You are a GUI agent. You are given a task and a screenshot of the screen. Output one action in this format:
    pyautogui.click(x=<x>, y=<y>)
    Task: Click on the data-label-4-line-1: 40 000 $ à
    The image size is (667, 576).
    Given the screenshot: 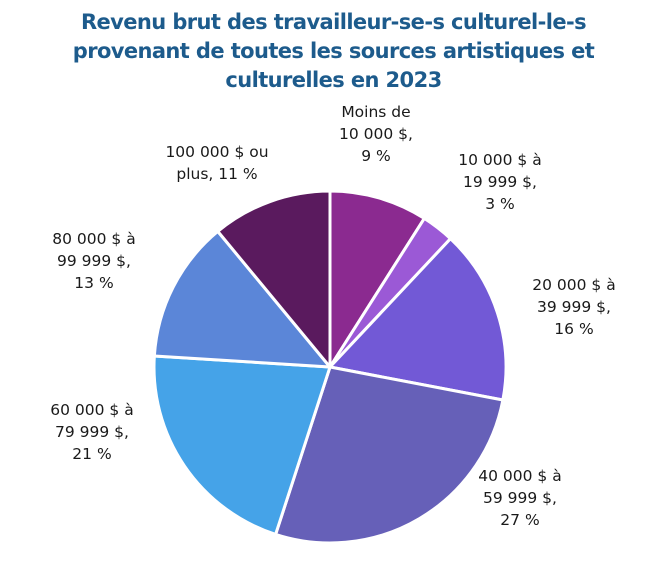 What is the action you would take?
    pyautogui.click(x=519, y=476)
    